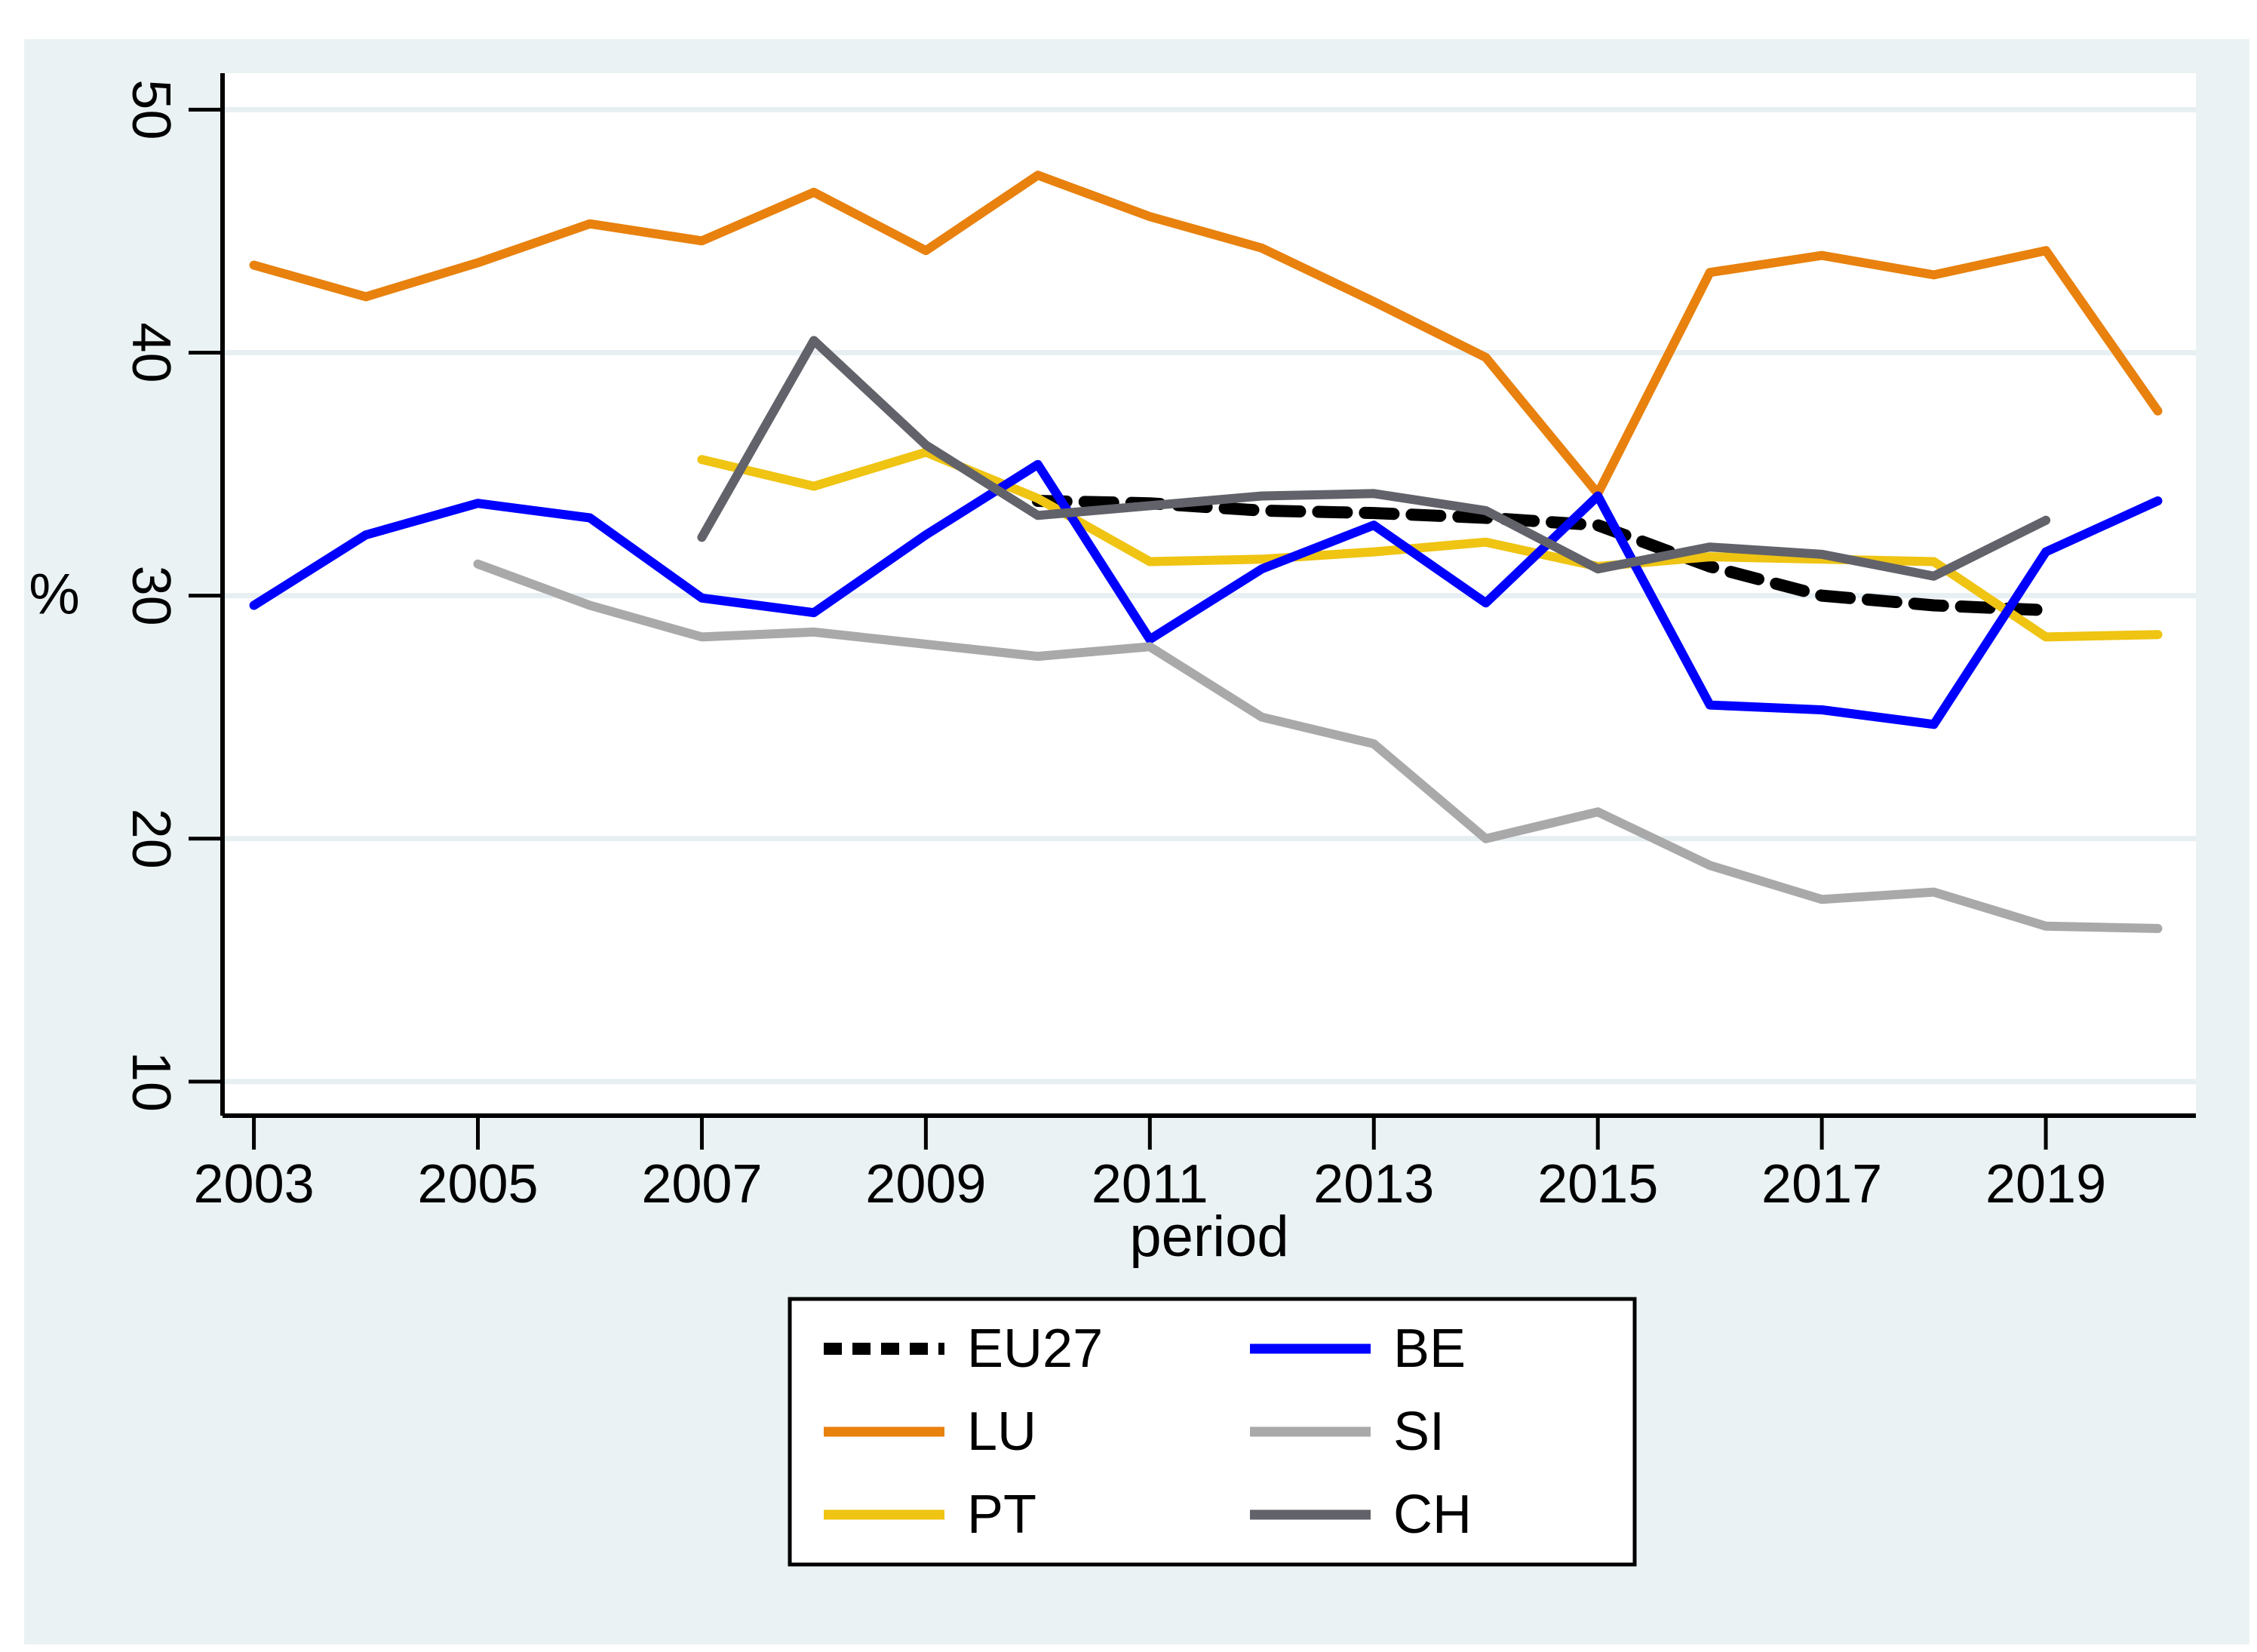  Describe the element at coordinates (151, 596) in the screenshot. I see `y-tick-label-30: 30` at that location.